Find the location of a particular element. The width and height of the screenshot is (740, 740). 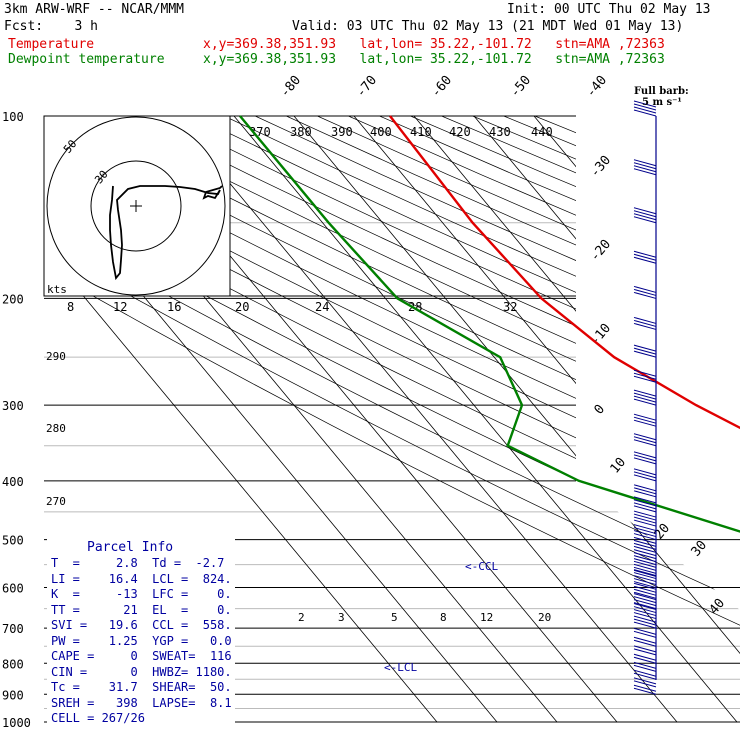

theta-tick-label: 410 is located at coordinates (421, 132).